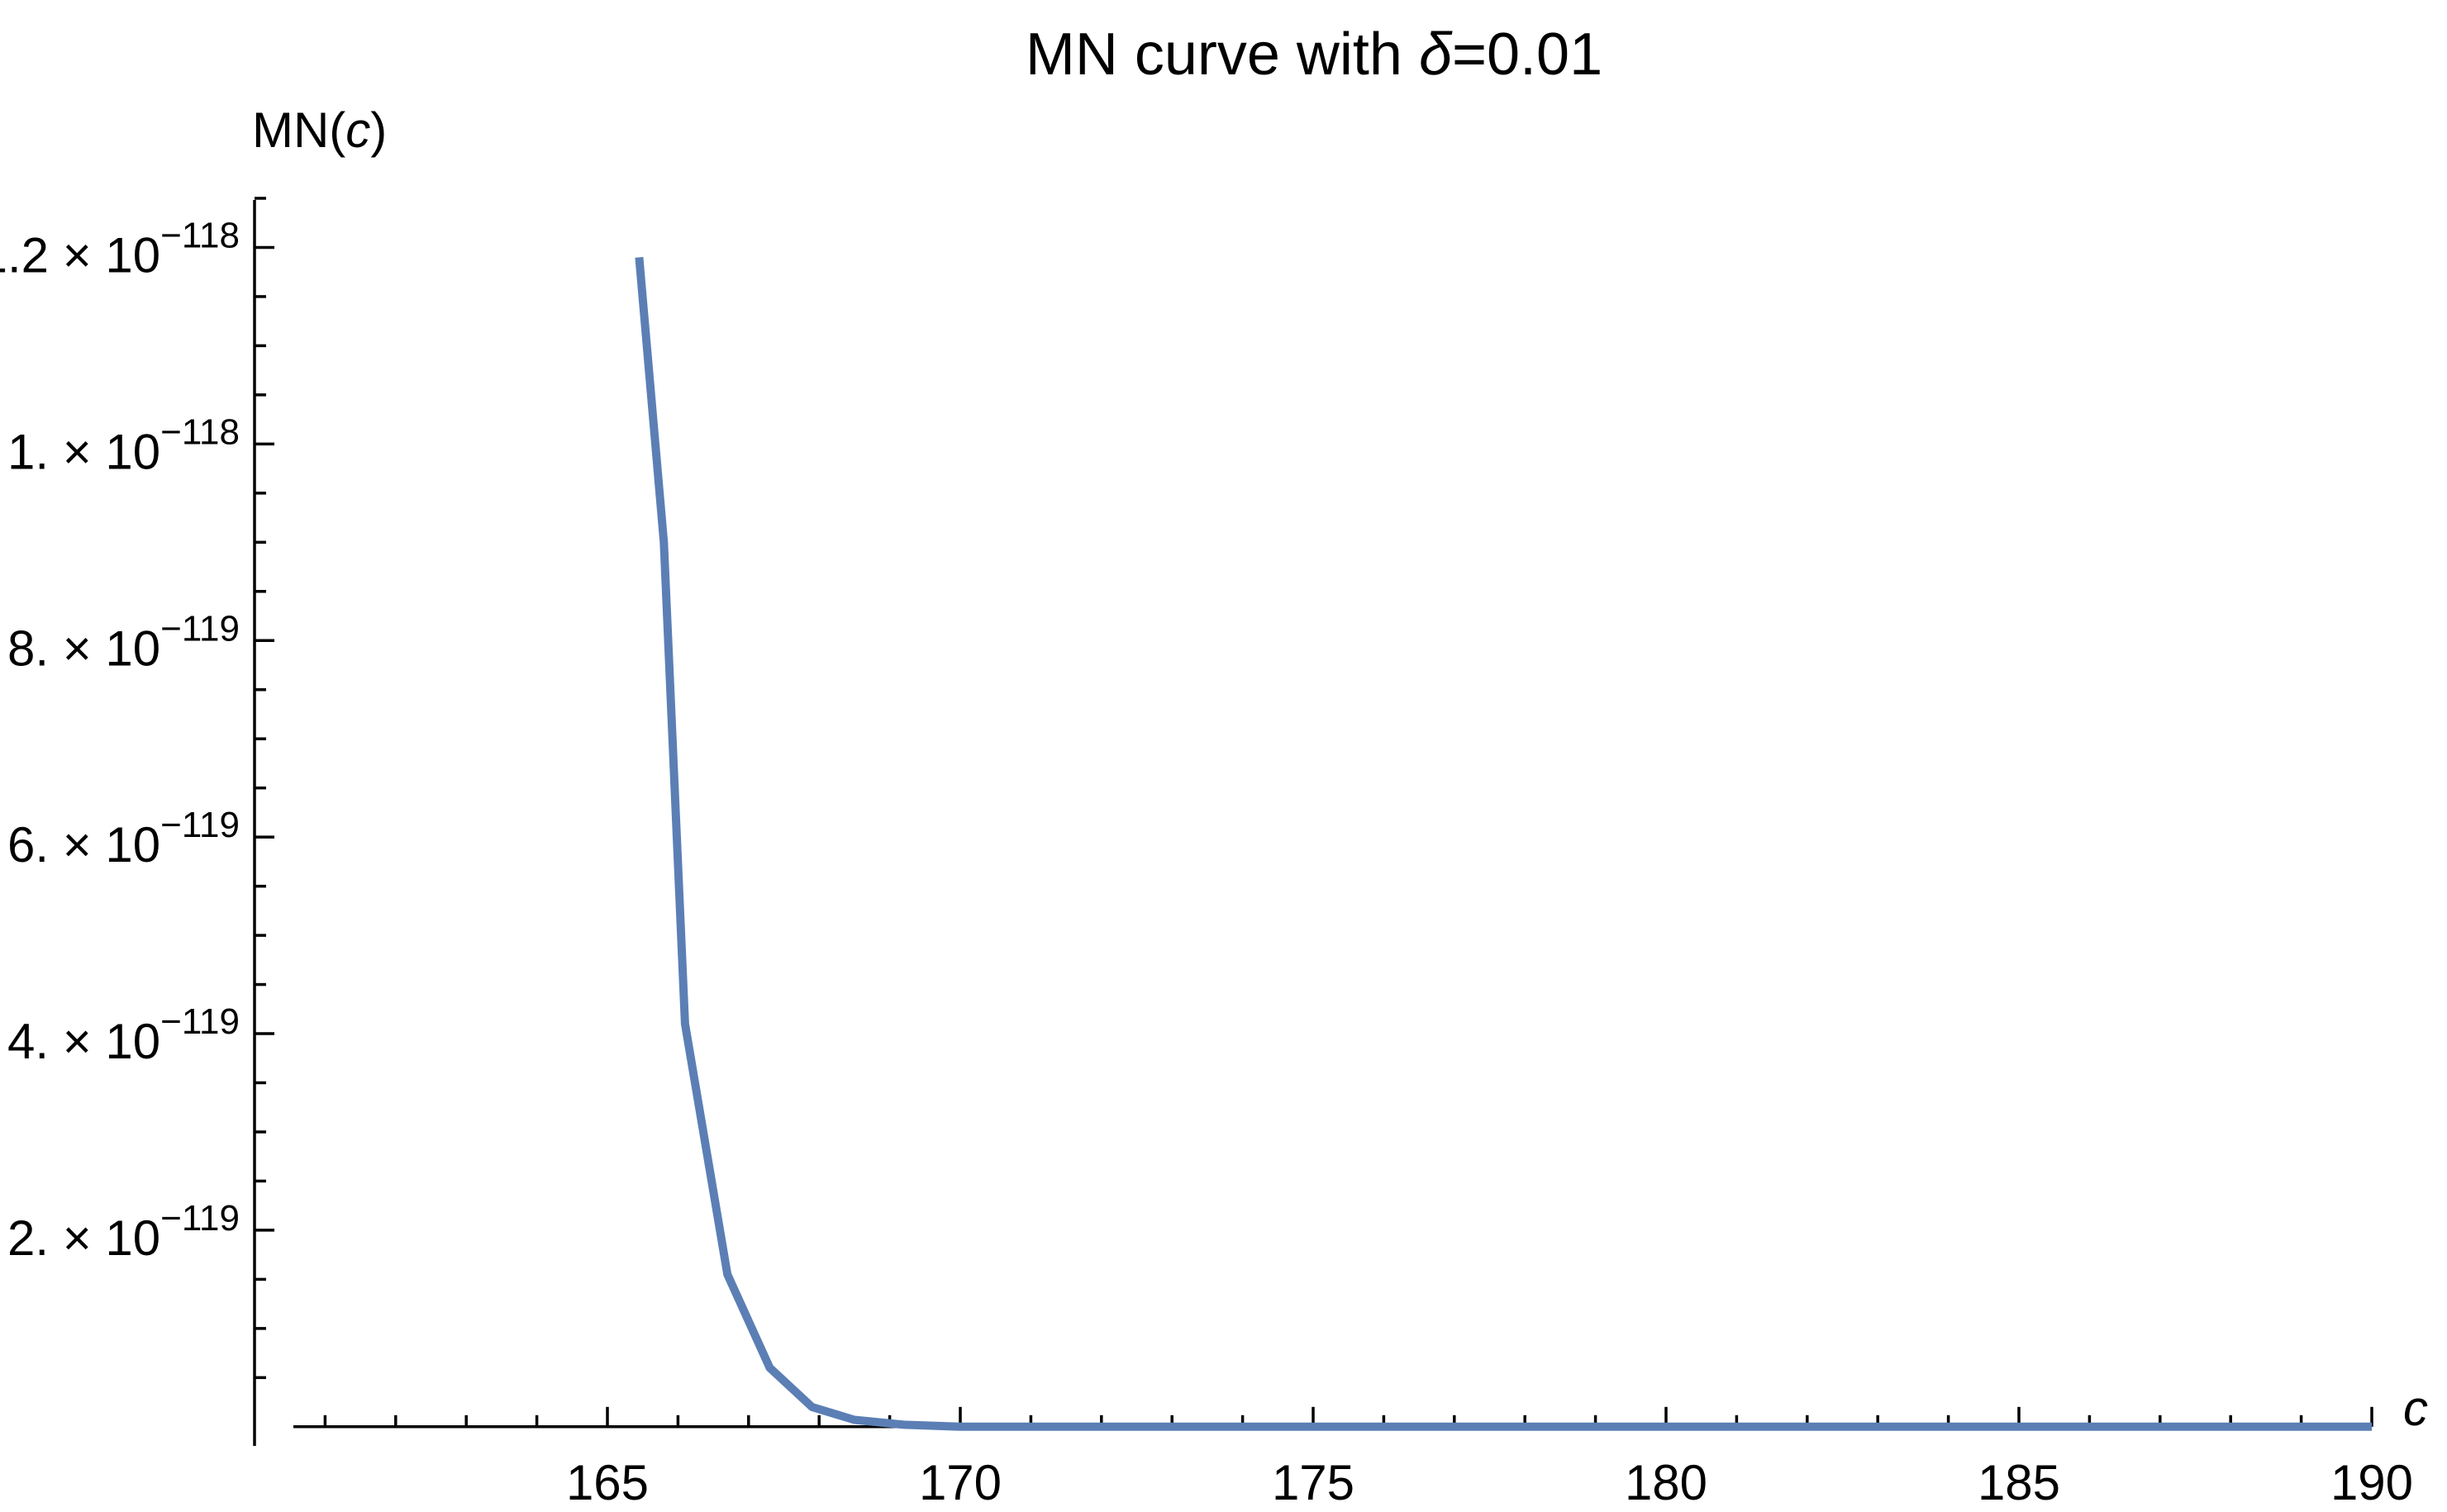 The width and height of the screenshot is (2447, 1512). I want to click on y-axis-label: MN(c), so click(319, 130).